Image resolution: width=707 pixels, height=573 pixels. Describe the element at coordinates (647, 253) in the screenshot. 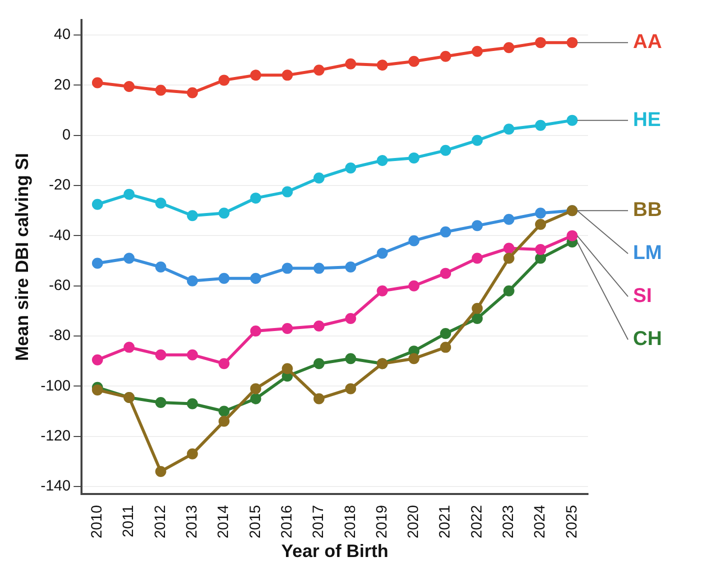

I see `text: LM` at that location.